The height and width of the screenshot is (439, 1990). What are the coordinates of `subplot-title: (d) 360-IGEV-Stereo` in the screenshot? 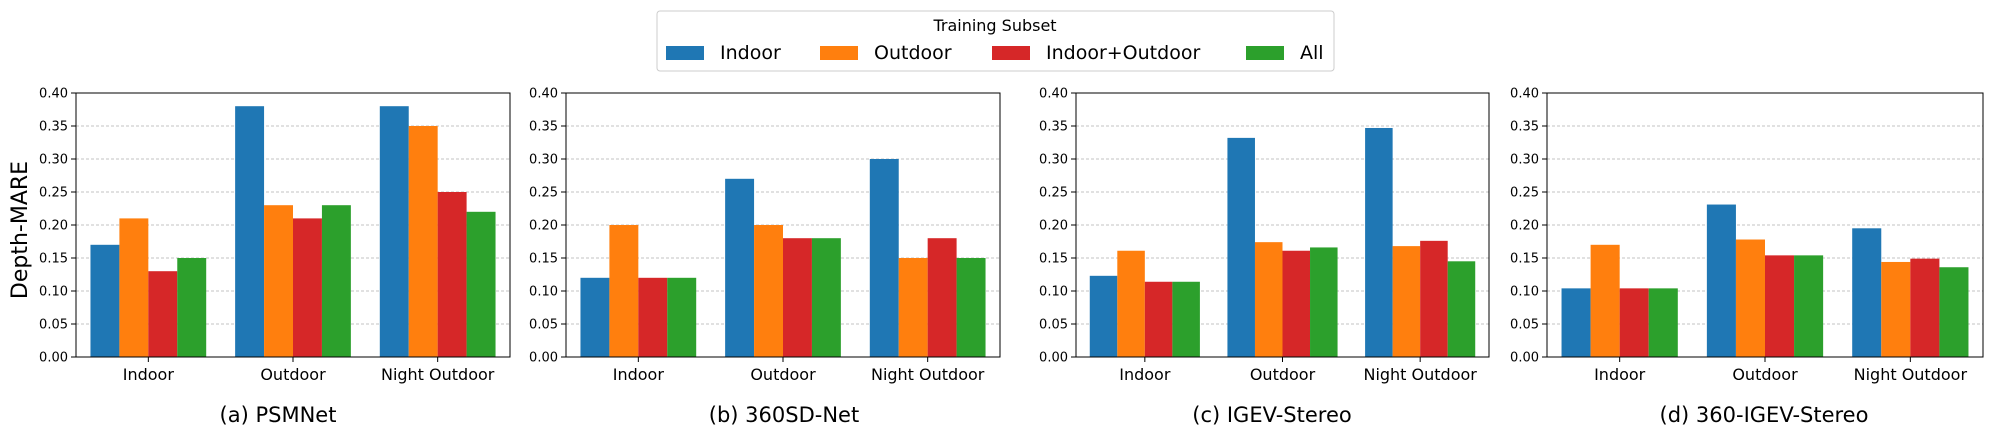 It's located at (1764, 415).